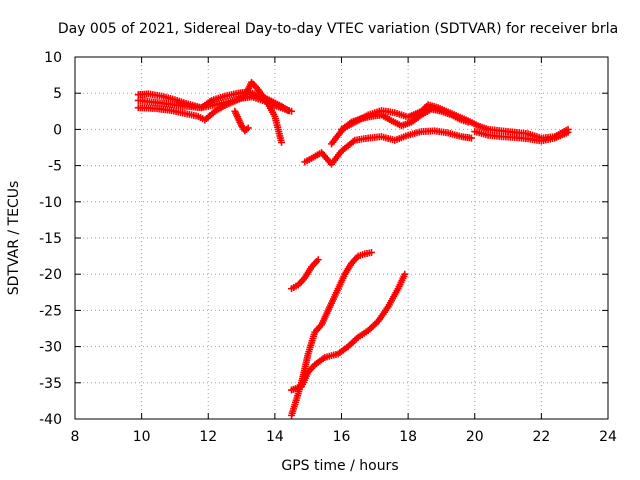  Describe the element at coordinates (57, 130) in the screenshot. I see `y-tick-label: 0` at that location.